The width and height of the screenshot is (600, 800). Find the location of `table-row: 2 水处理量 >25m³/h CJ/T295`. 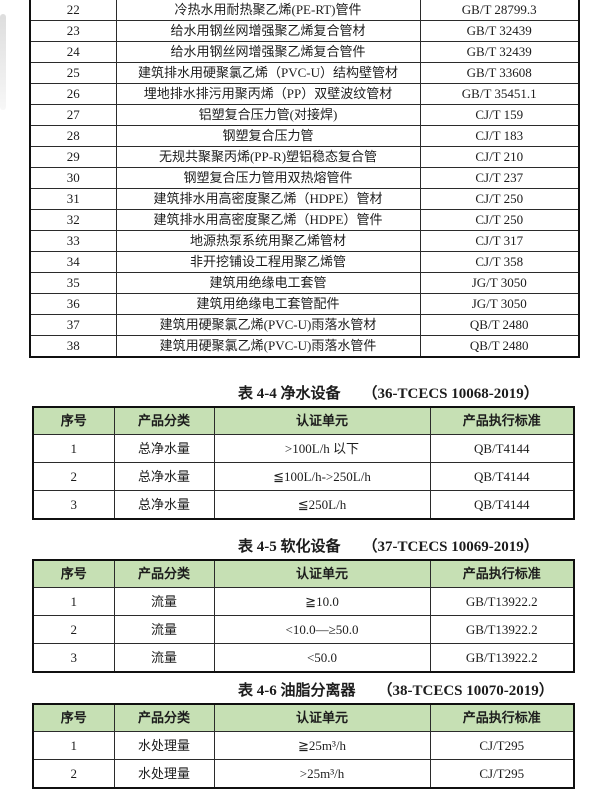

table-row: 2 水处理量 >25m³/h CJ/T295 is located at coordinates (303, 774).